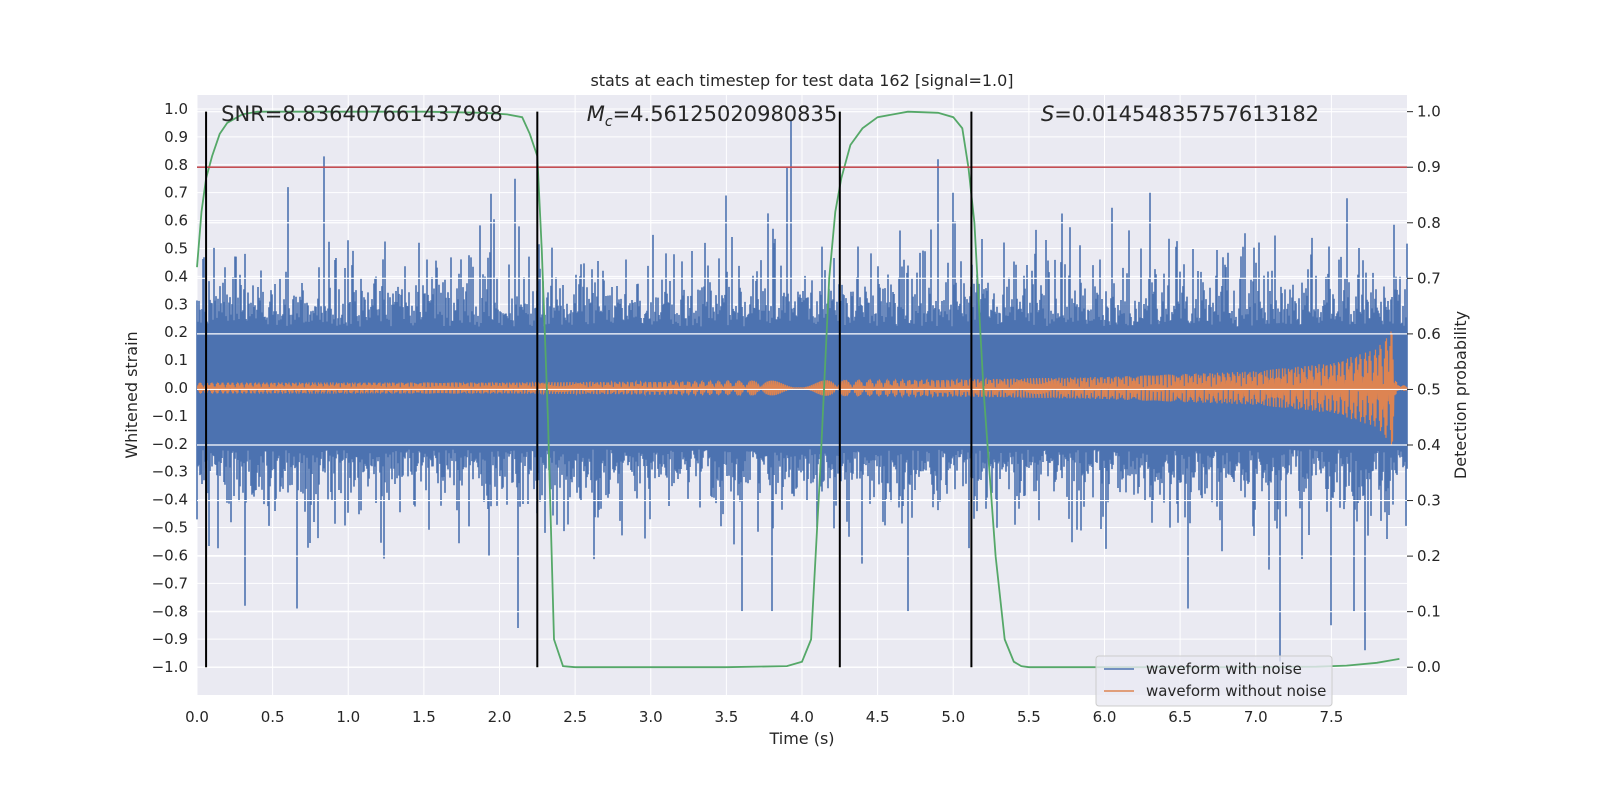 This screenshot has height=800, width=1600. I want to click on x-tick-label: 4.0, so click(802, 717).